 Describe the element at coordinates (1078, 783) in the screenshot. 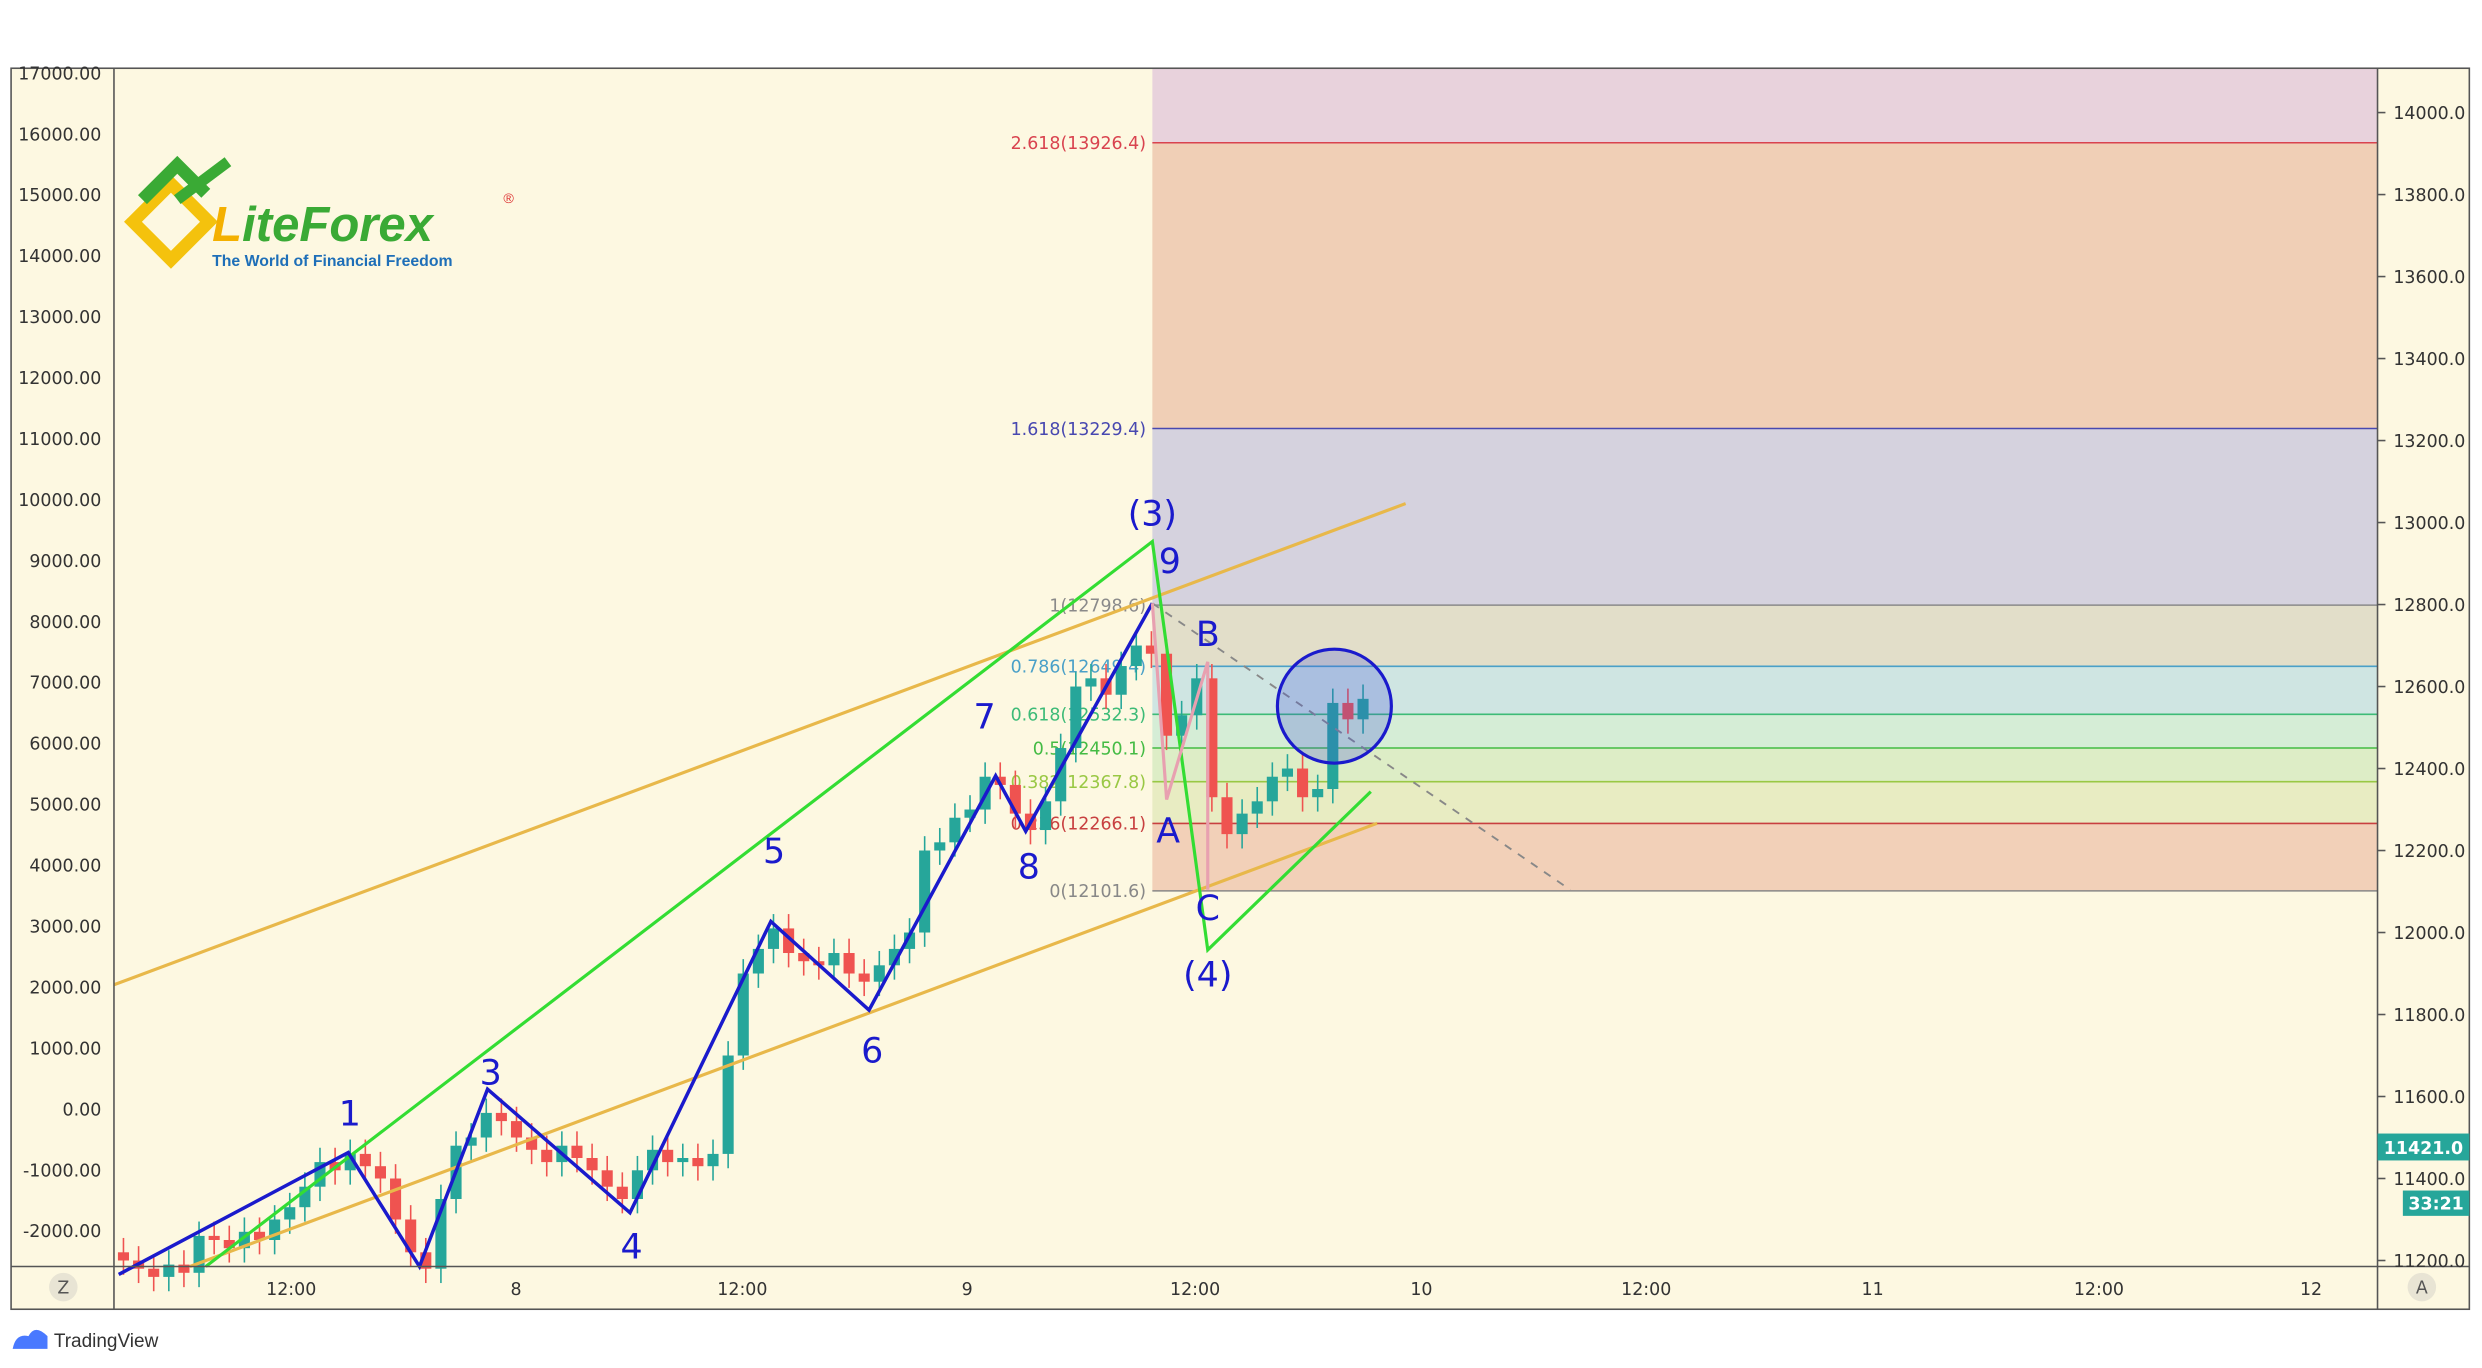

I see `fib-label-0.382: 0.382(12367.8)` at that location.